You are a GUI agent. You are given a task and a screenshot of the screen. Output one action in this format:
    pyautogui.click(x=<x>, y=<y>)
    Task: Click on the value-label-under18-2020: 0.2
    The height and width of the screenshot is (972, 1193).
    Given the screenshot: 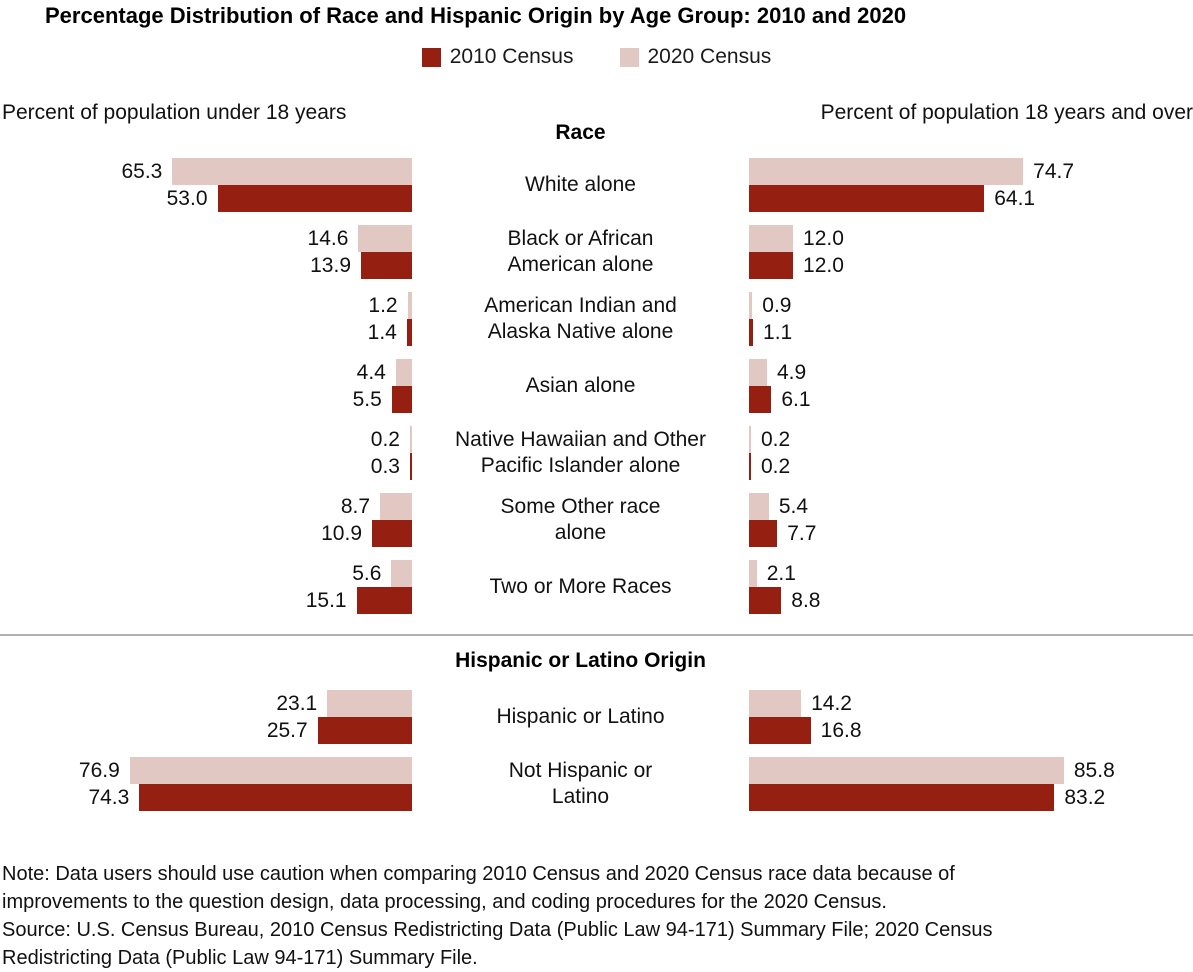 What is the action you would take?
    pyautogui.click(x=385, y=439)
    